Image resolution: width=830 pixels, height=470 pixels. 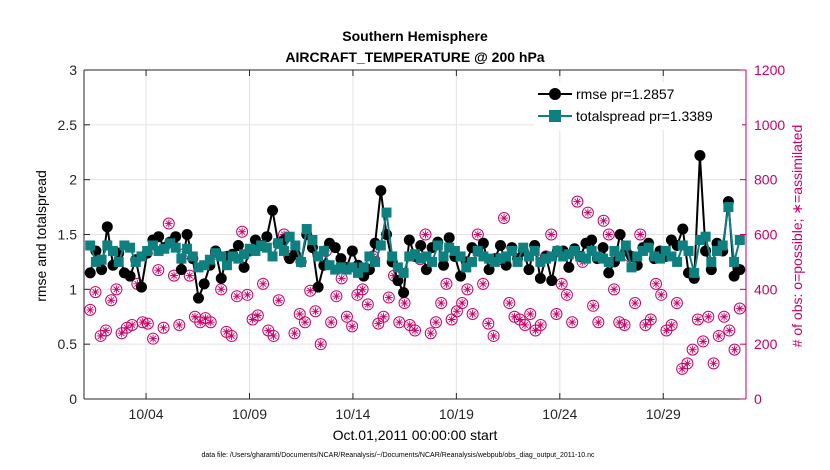 I want to click on x-tick-label: 10/29, so click(x=663, y=414).